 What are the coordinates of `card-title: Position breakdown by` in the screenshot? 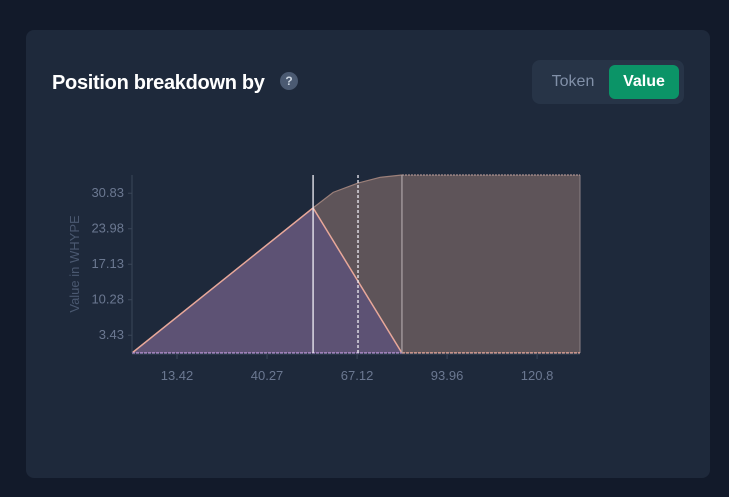 It's located at (158, 83).